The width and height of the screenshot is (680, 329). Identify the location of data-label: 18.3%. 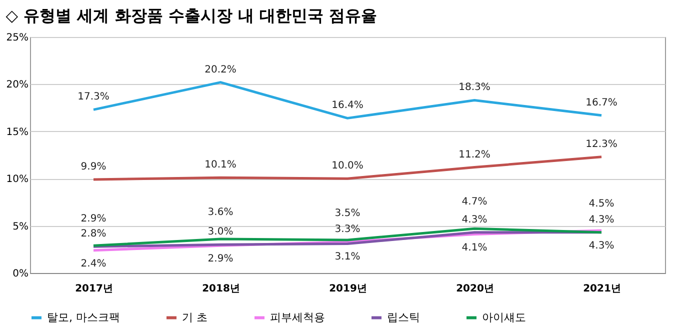
(474, 88).